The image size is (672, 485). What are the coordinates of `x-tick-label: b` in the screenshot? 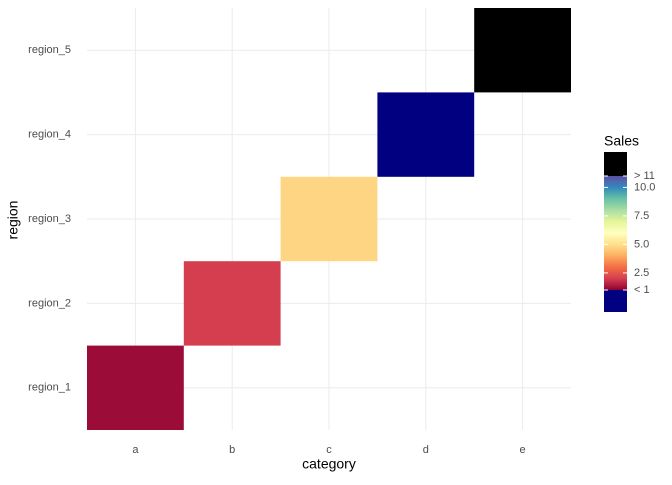 It's located at (232, 450).